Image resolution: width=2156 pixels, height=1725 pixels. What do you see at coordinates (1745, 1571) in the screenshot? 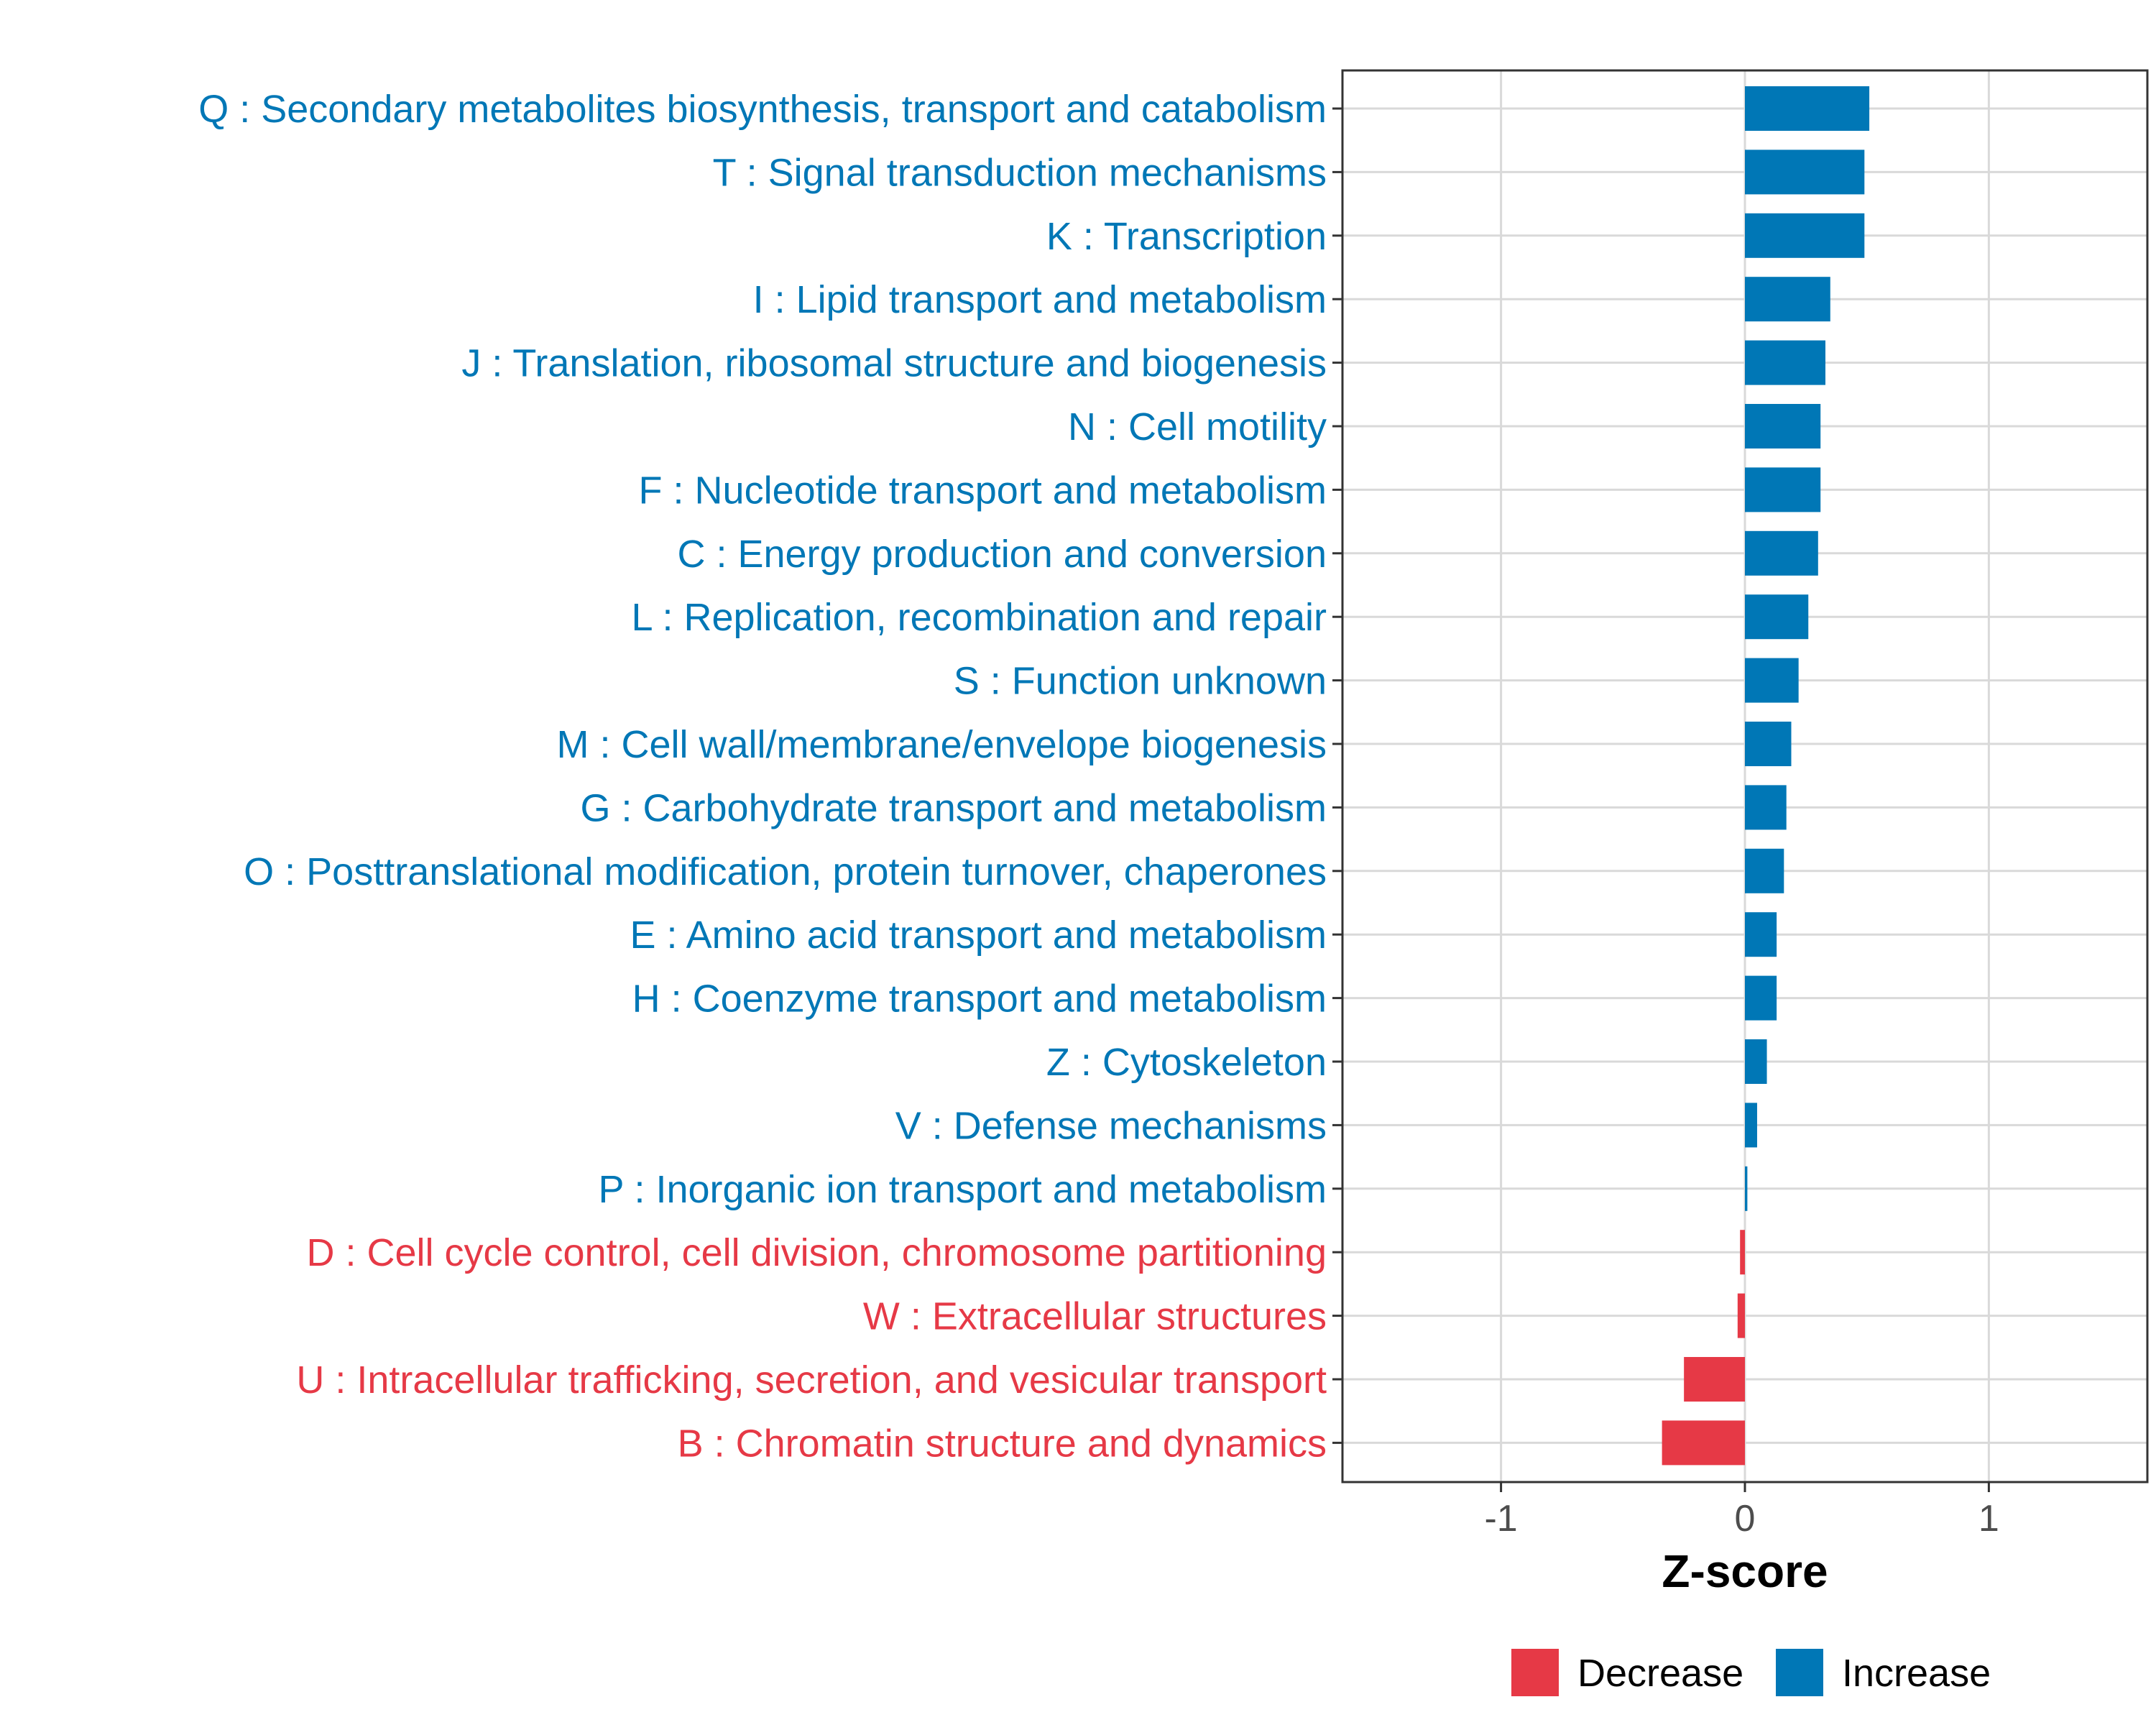
I see `x-axis-title: Z-score` at bounding box center [1745, 1571].